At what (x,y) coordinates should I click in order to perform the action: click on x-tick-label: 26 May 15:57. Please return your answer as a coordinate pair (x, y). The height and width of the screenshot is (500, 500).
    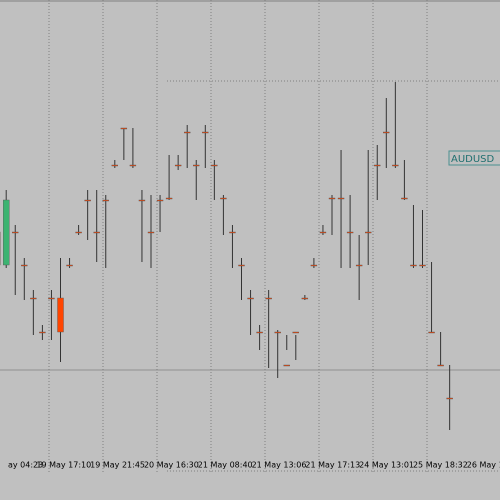
    Looking at the image, I should click on (483, 465).